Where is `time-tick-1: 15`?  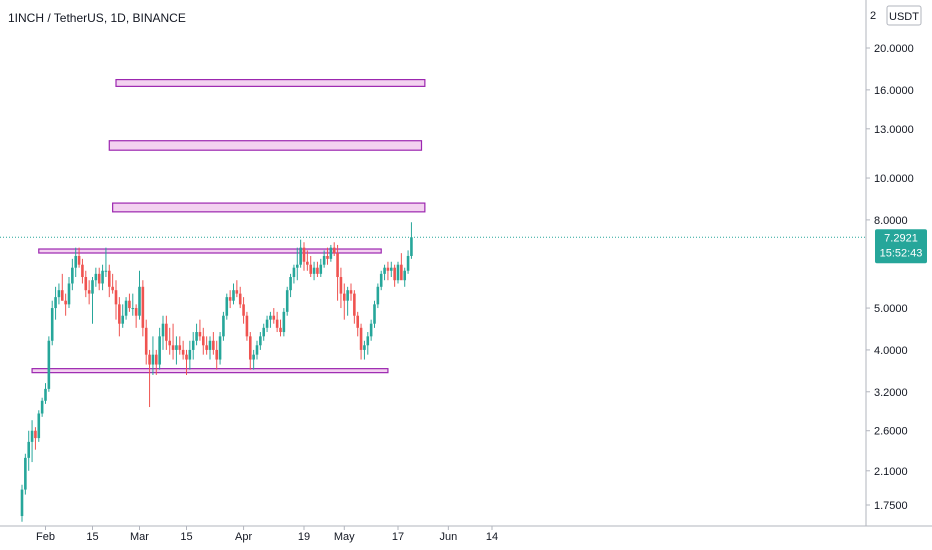
time-tick-1: 15 is located at coordinates (92, 537).